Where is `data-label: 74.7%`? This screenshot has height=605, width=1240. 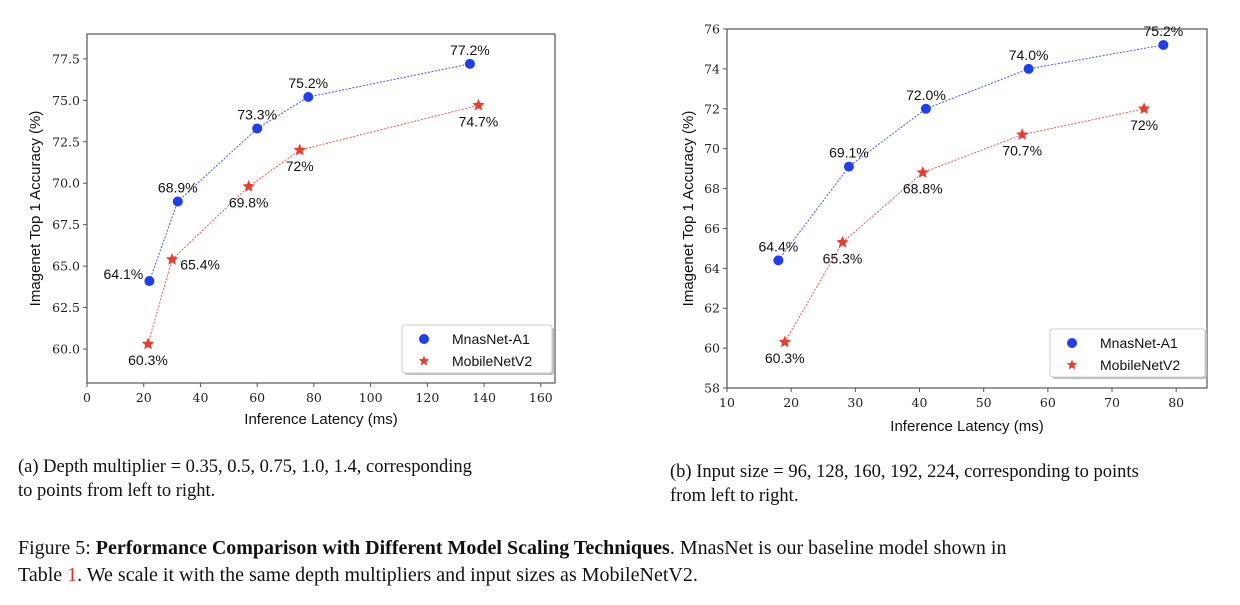
data-label: 74.7% is located at coordinates (479, 121).